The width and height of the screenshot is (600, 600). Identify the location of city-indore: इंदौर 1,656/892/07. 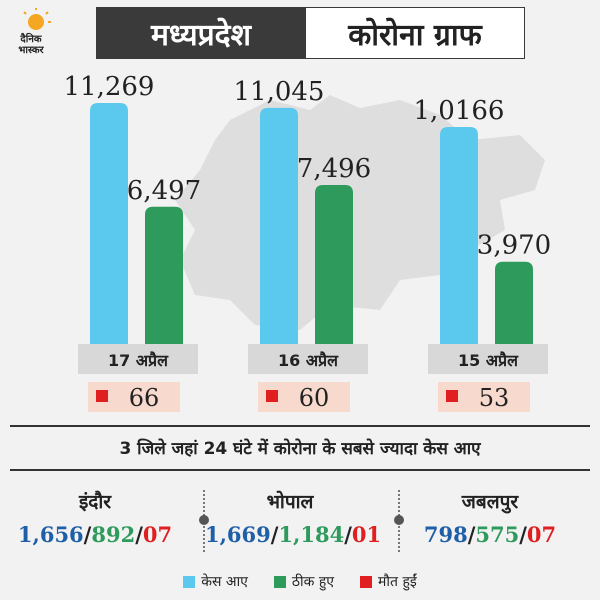
(95, 517).